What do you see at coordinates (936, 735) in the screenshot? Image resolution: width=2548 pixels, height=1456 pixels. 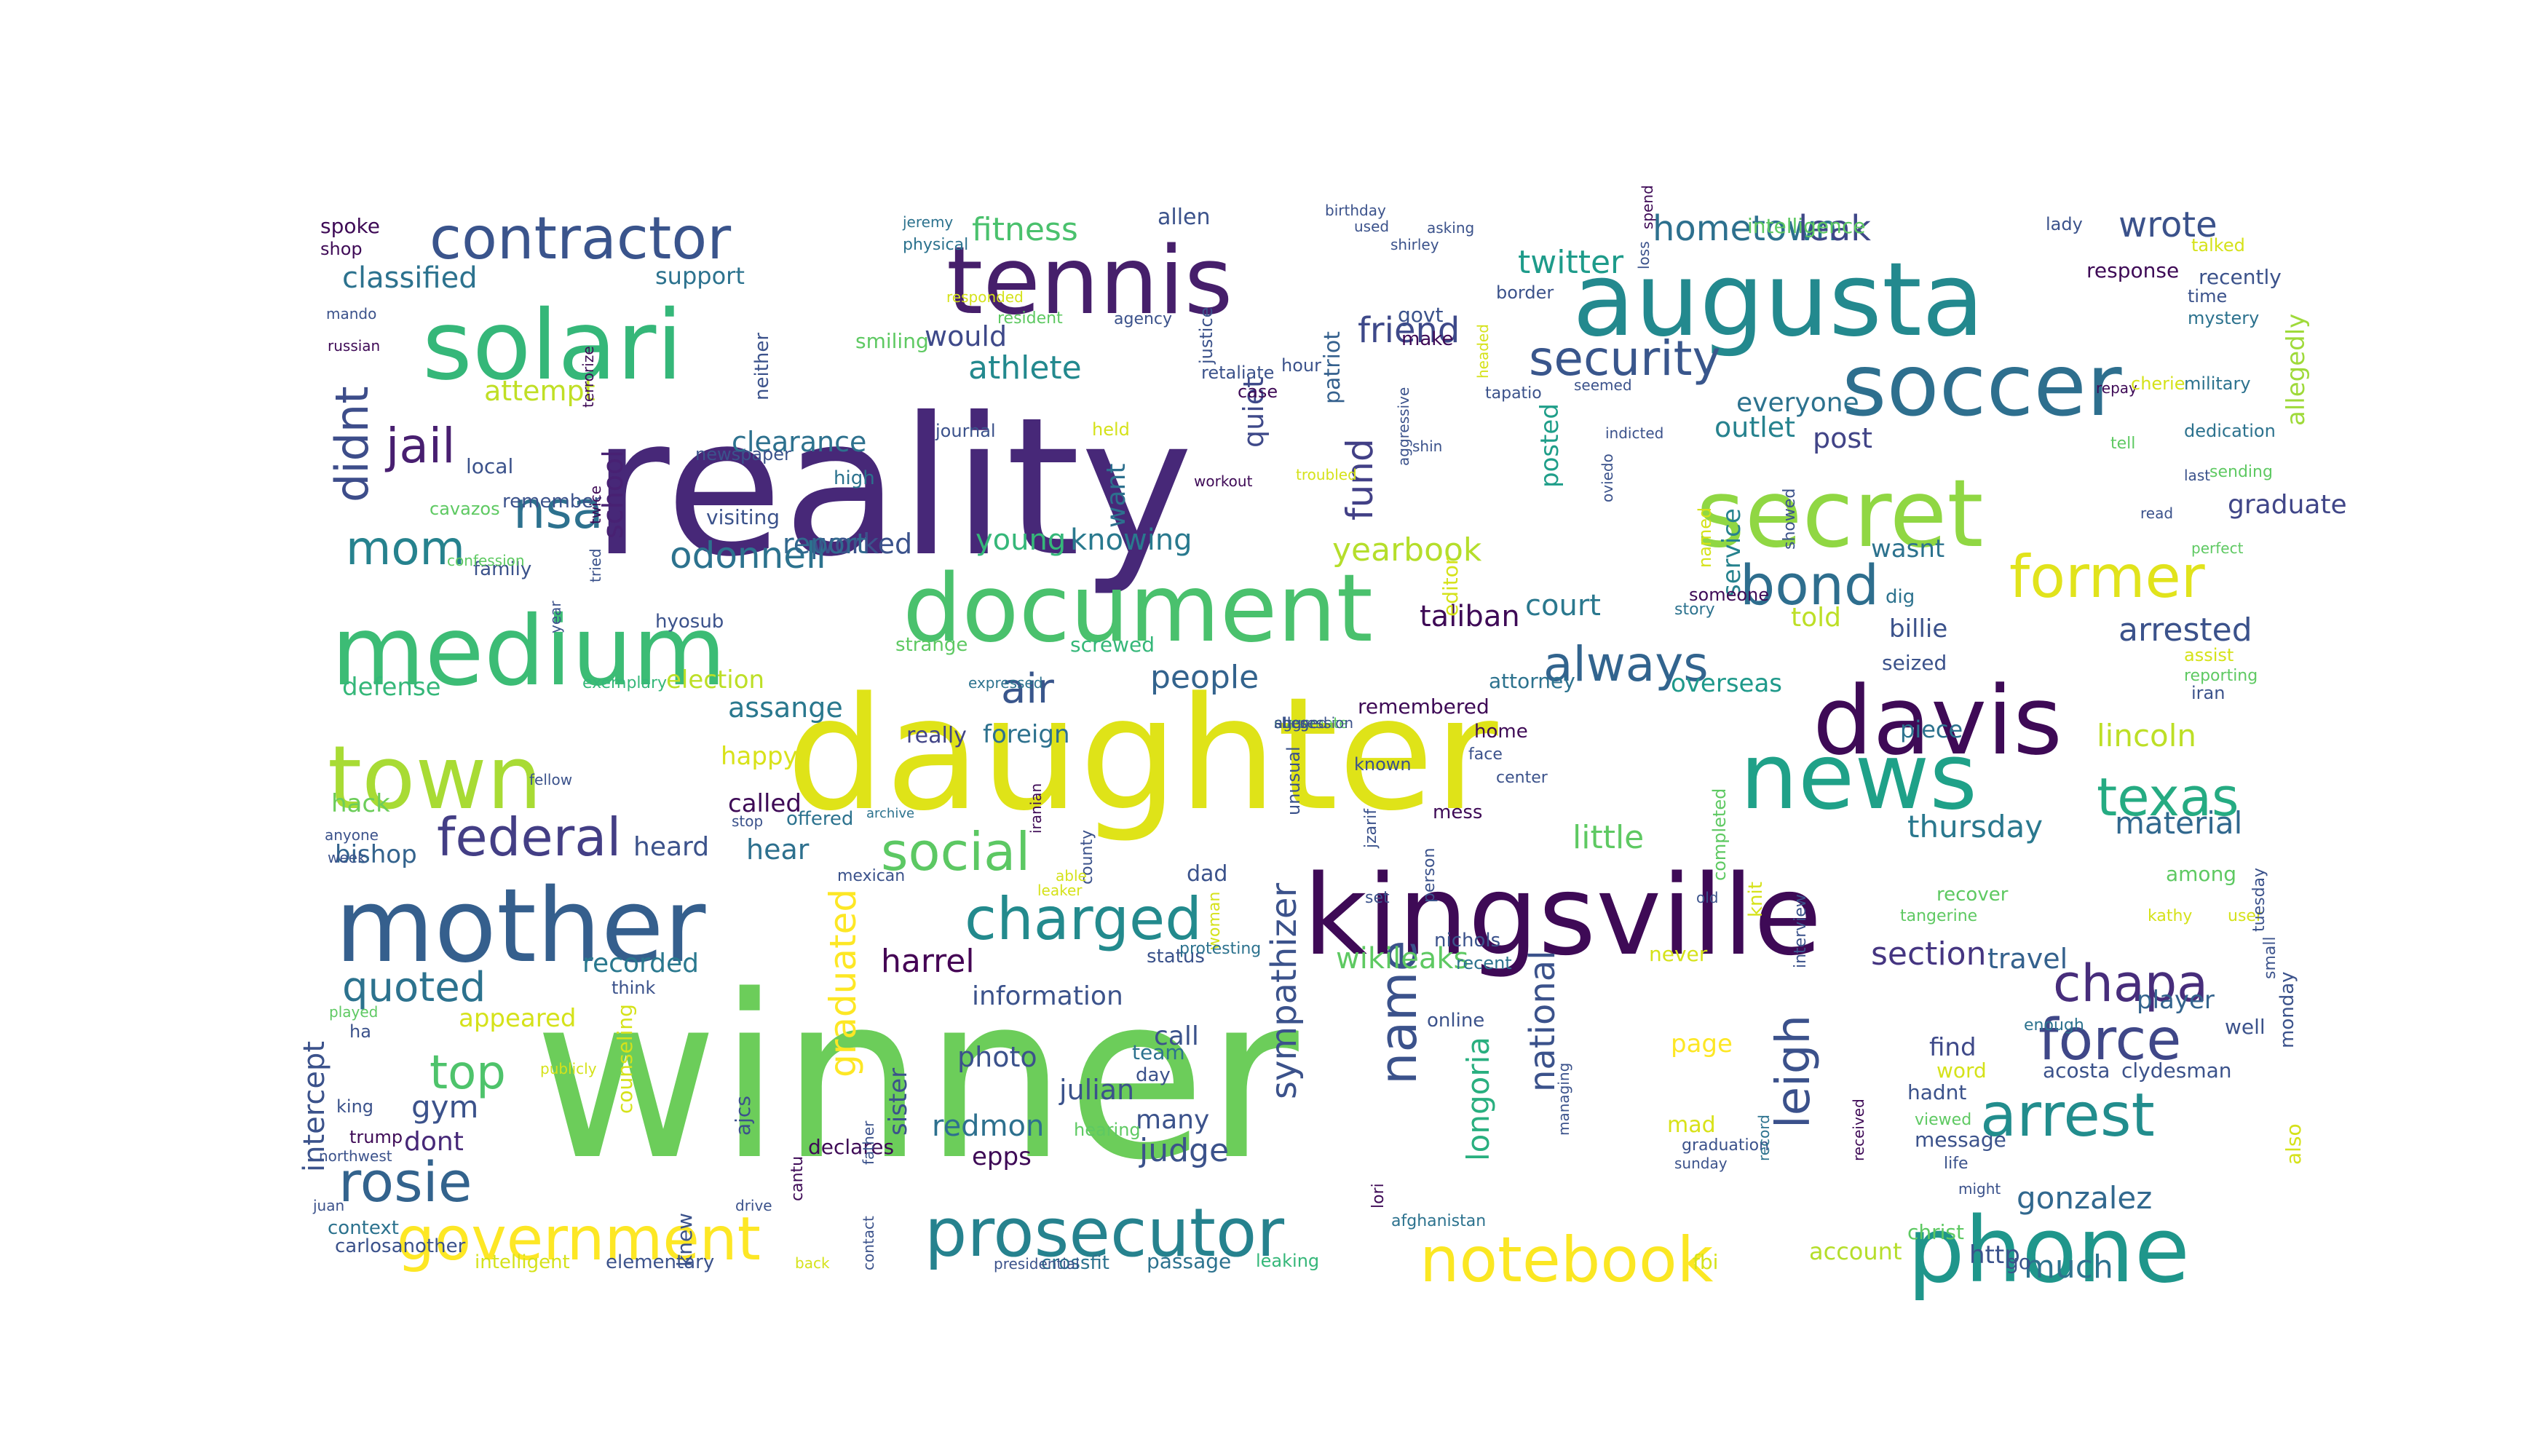 I see `word-really: really` at bounding box center [936, 735].